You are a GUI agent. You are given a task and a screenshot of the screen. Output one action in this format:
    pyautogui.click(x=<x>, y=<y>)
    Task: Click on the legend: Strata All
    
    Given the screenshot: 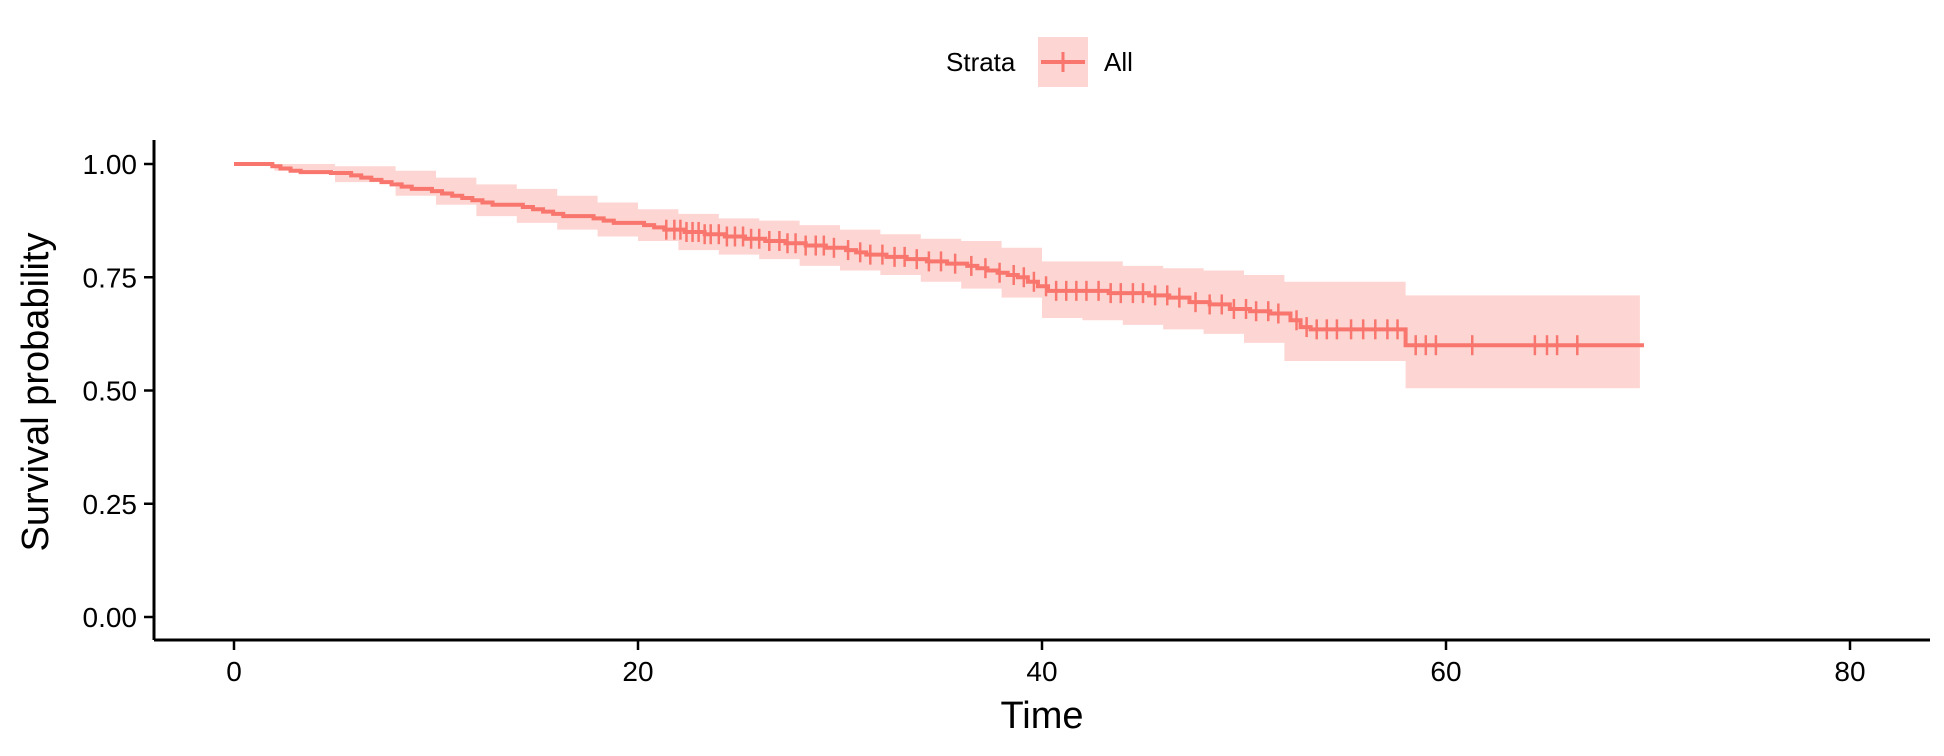 What is the action you would take?
    pyautogui.click(x=1039, y=62)
    